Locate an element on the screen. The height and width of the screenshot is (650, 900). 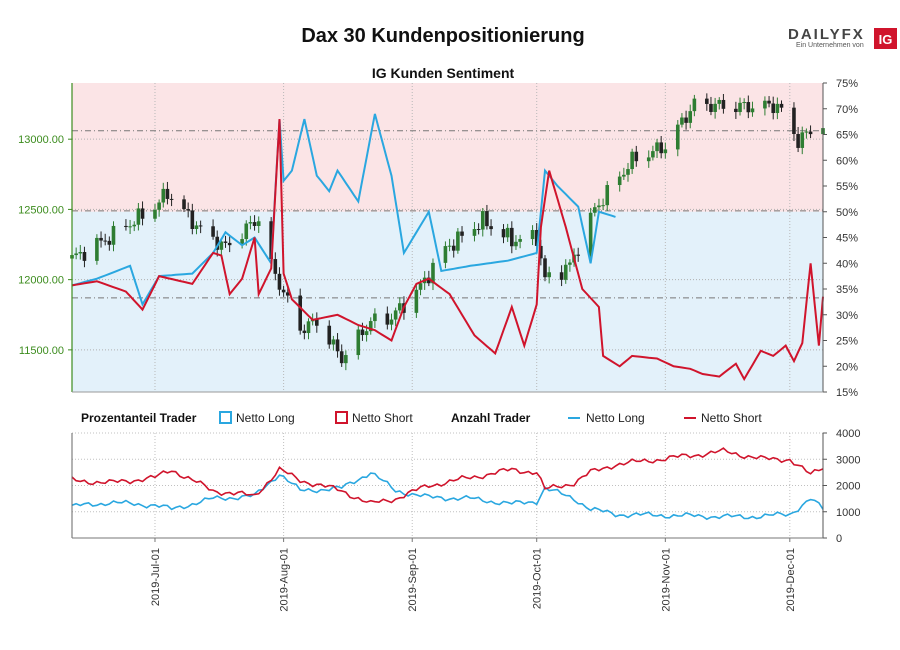
percent-tick-label: 30% is located at coordinates (847, 316).